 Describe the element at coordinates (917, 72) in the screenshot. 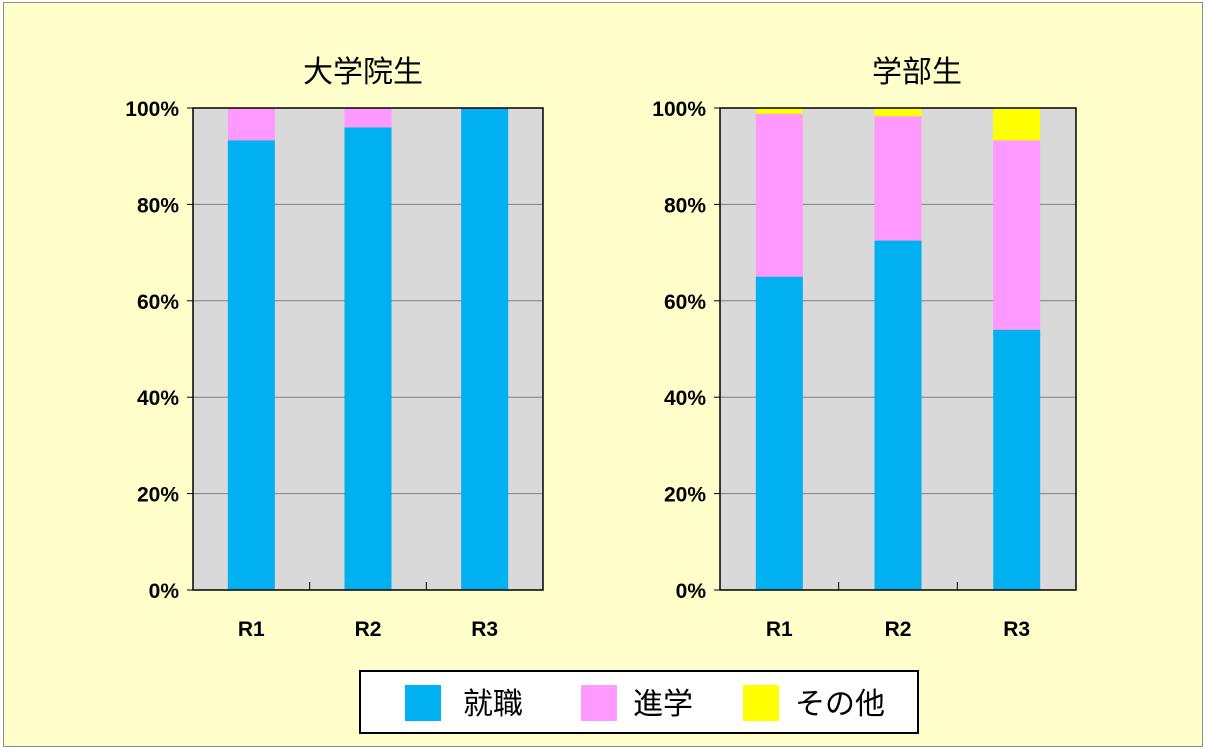

I see `chart-title: 学部生` at that location.